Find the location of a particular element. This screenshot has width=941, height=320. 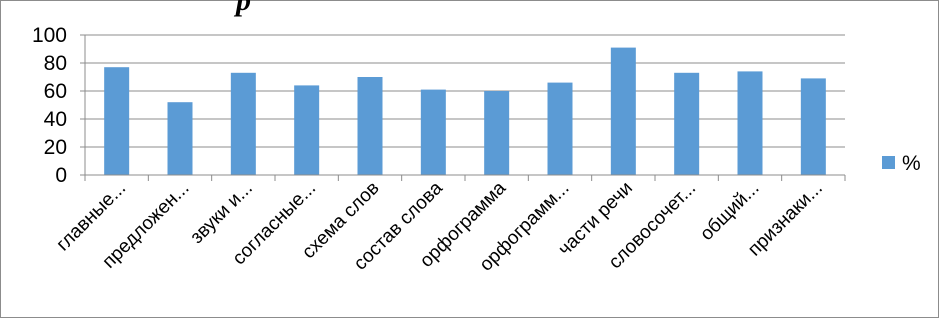

y-tick-label: 60 is located at coordinates (55, 91).